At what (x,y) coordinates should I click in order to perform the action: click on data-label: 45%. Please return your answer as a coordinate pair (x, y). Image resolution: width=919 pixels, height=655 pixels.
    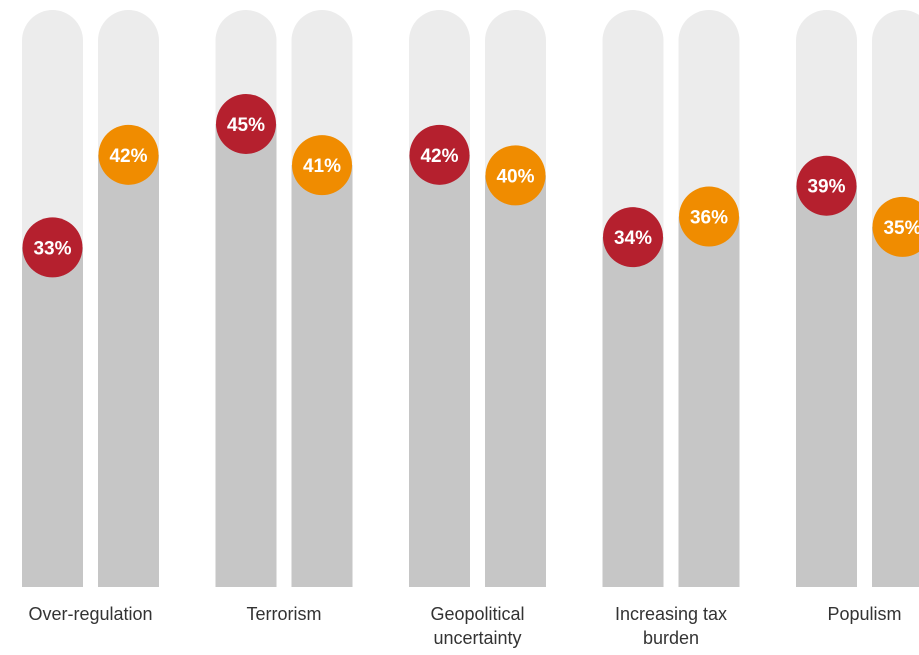
    Looking at the image, I should click on (246, 125).